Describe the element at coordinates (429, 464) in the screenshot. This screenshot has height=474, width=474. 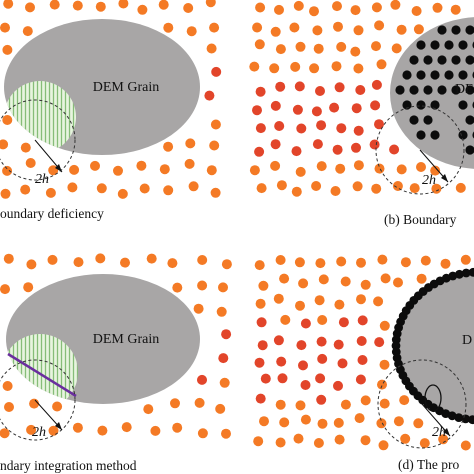
I see `caption-d: (d) The pro` at that location.